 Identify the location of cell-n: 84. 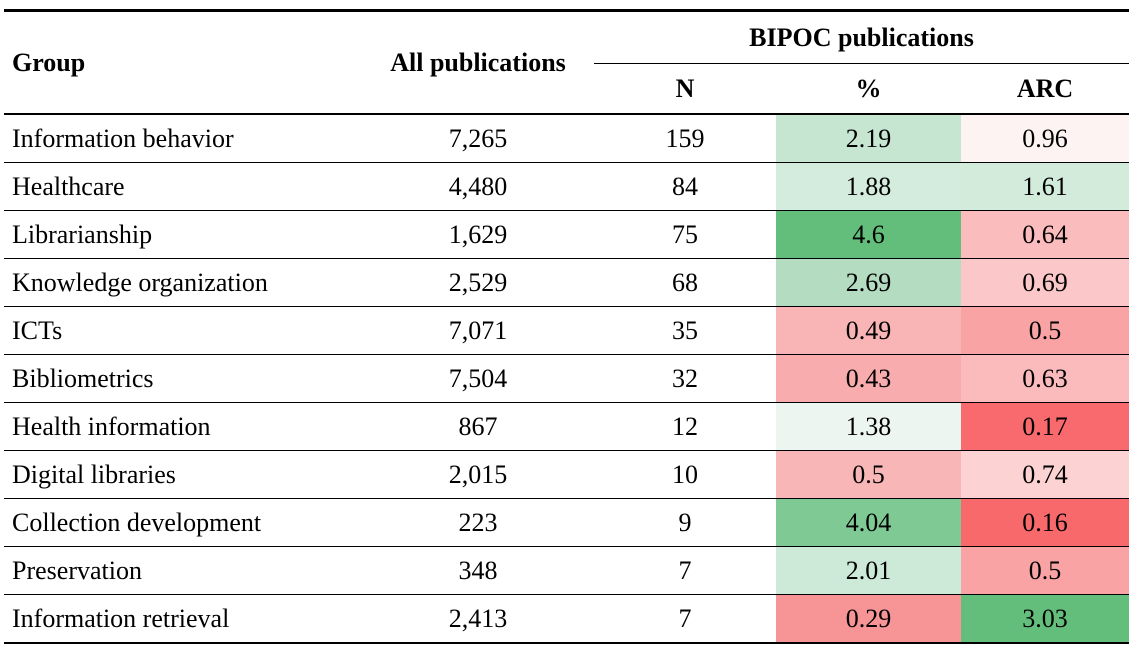
(685, 186).